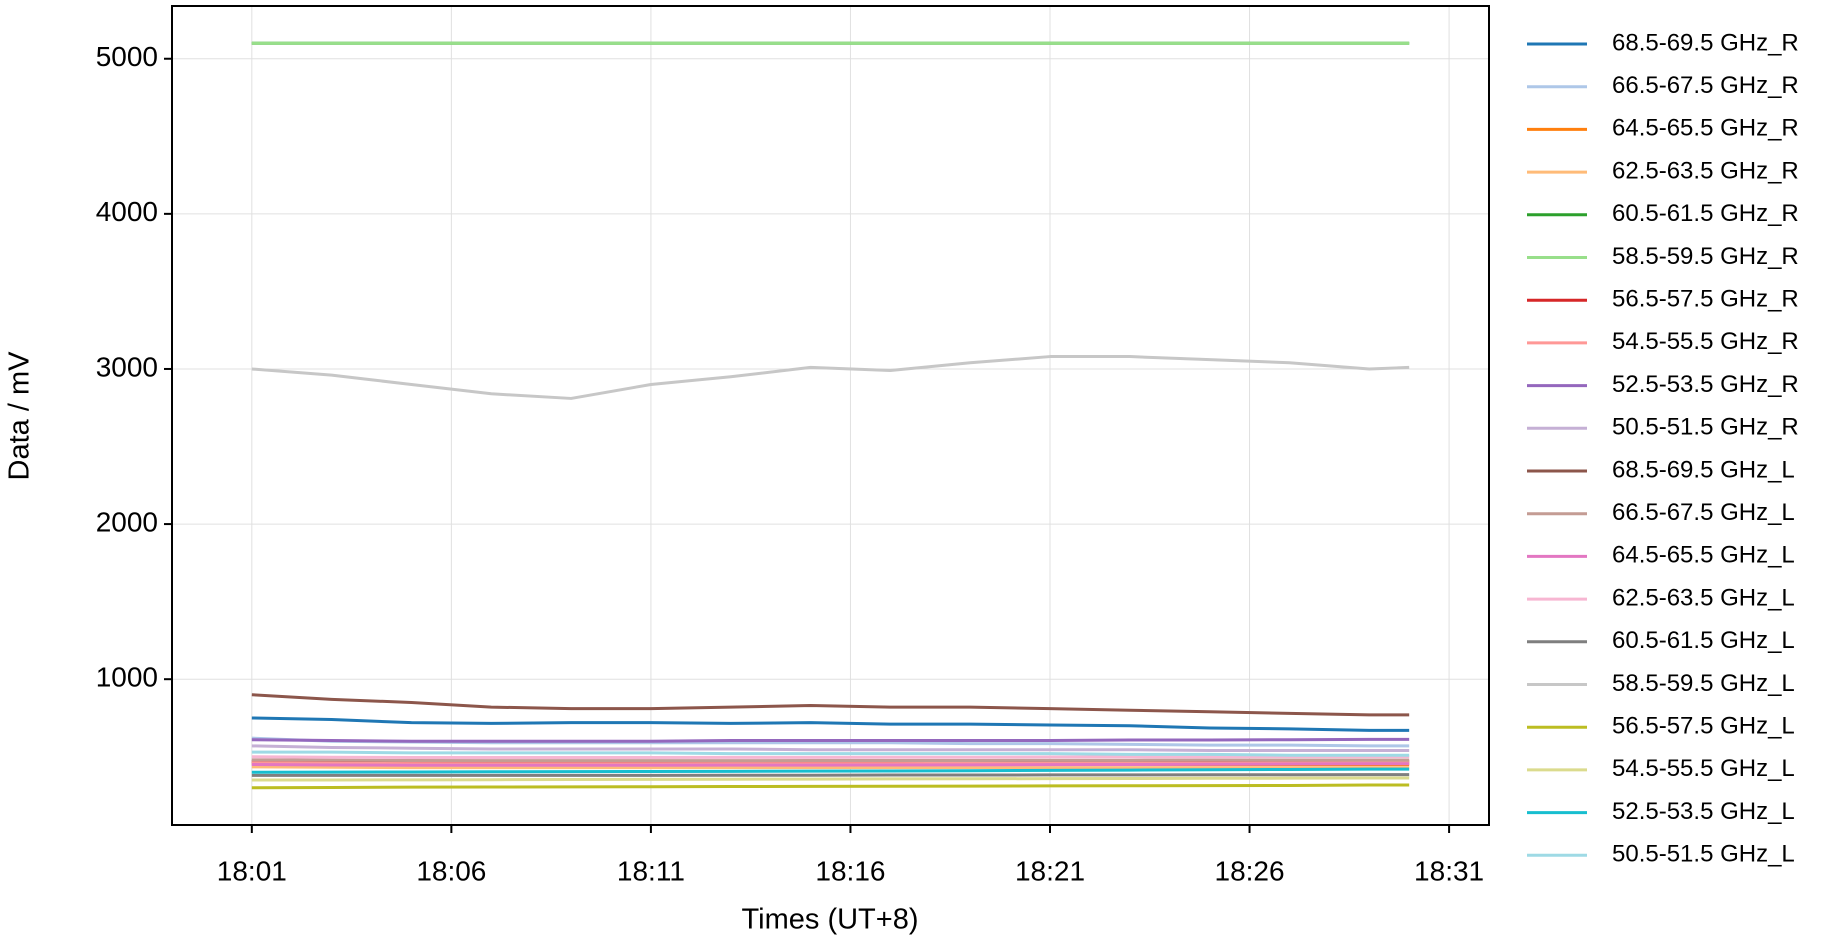 The height and width of the screenshot is (941, 1847). I want to click on legend-label: 66.5-67.5 GHz_R, so click(1705, 85).